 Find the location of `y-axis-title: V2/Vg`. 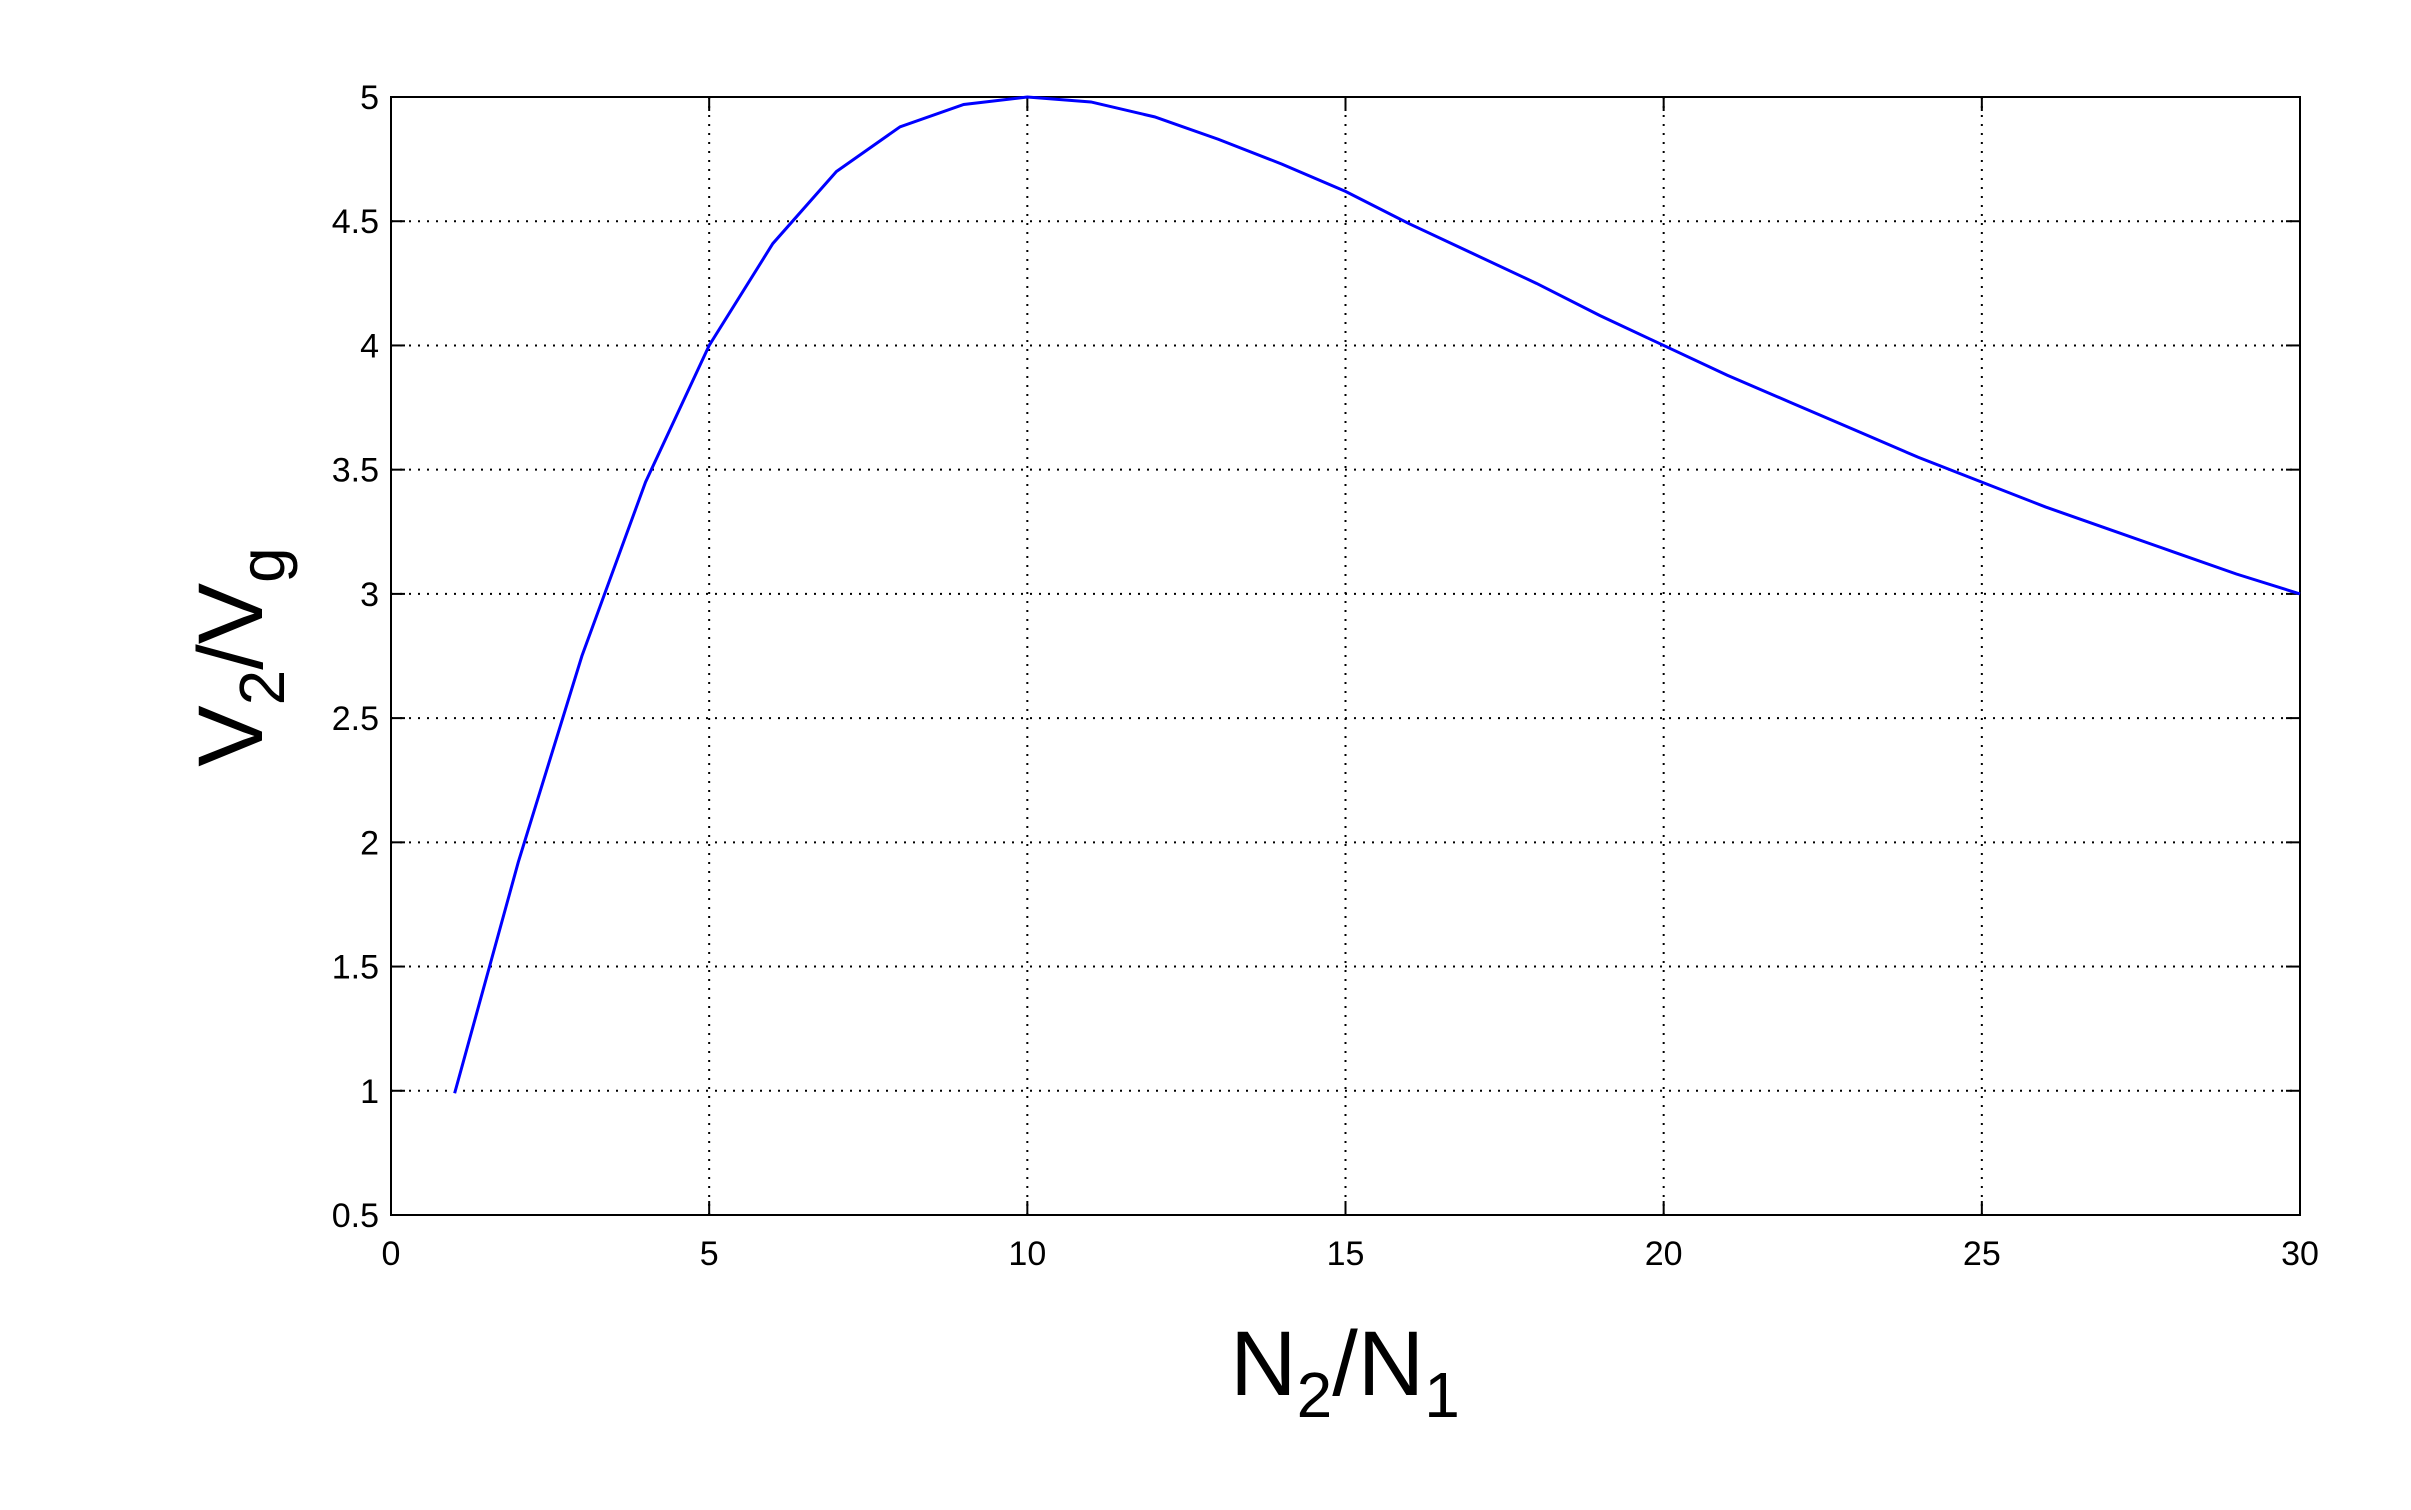

y-axis-title: V2/Vg is located at coordinates (239, 657).